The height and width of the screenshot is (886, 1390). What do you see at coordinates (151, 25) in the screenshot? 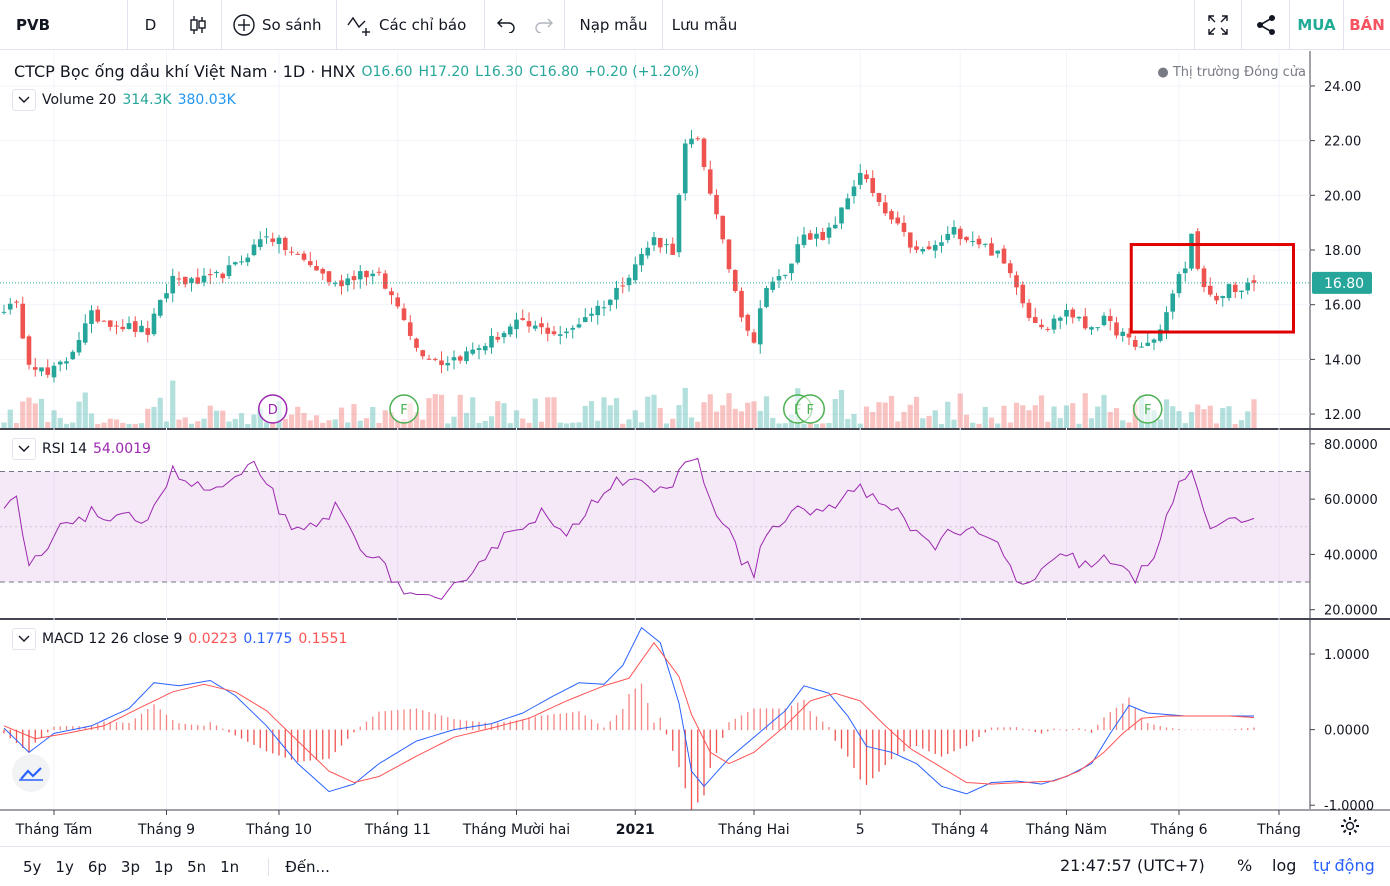
I see `interval-button: D` at bounding box center [151, 25].